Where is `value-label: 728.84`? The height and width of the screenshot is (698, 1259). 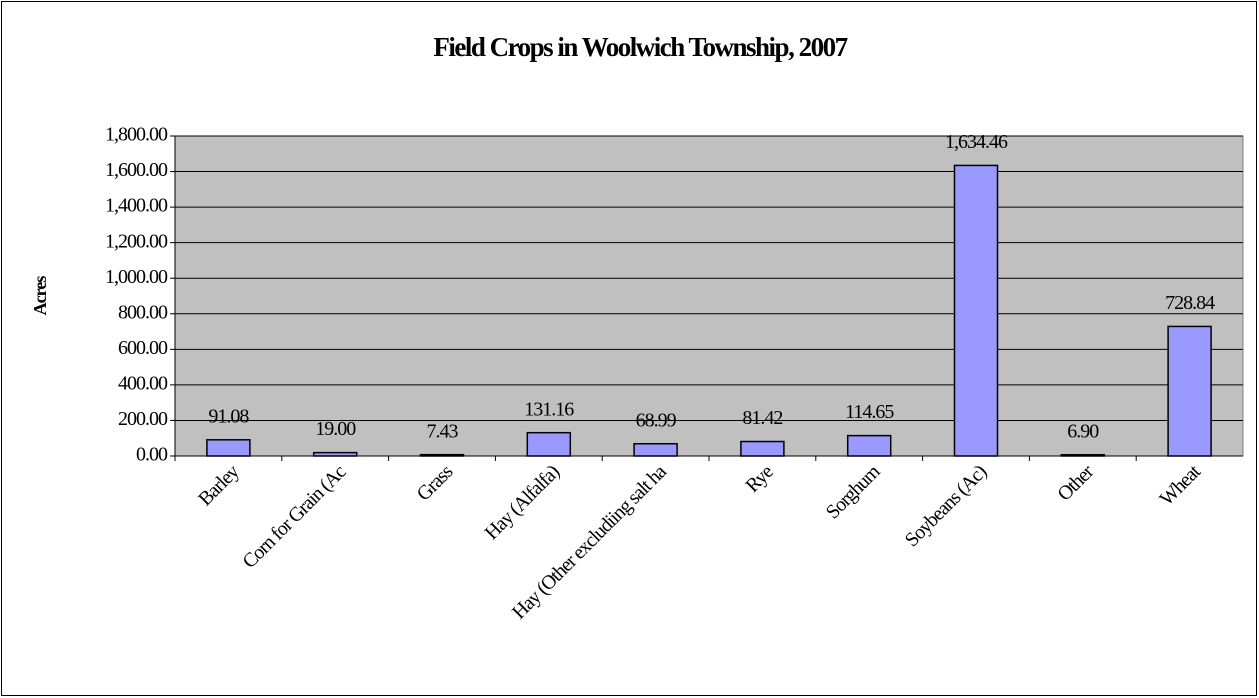 value-label: 728.84 is located at coordinates (1190, 303).